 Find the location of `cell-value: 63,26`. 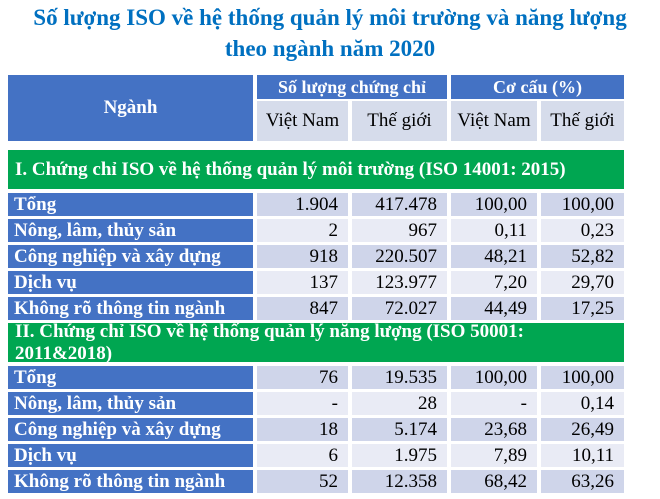

cell-value: 63,26 is located at coordinates (582, 481).